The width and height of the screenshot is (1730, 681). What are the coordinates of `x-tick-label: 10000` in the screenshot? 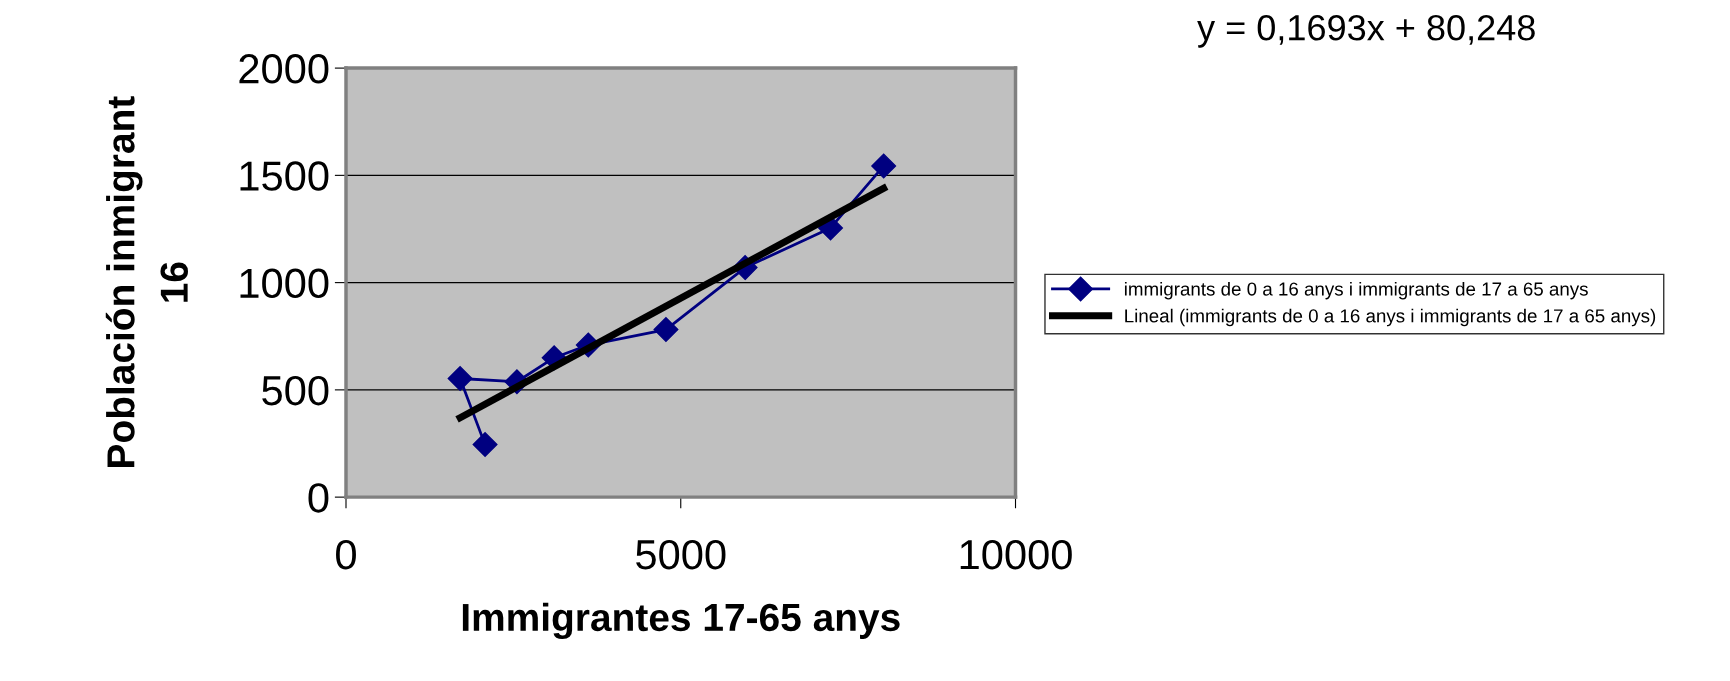 It's located at (1016, 554).